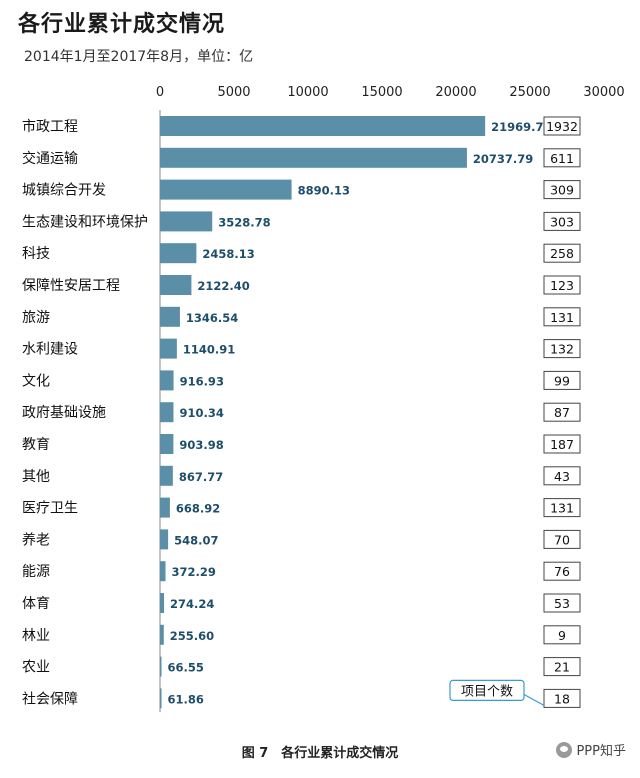  Describe the element at coordinates (192, 636) in the screenshot. I see `value-label: 255.60` at that location.